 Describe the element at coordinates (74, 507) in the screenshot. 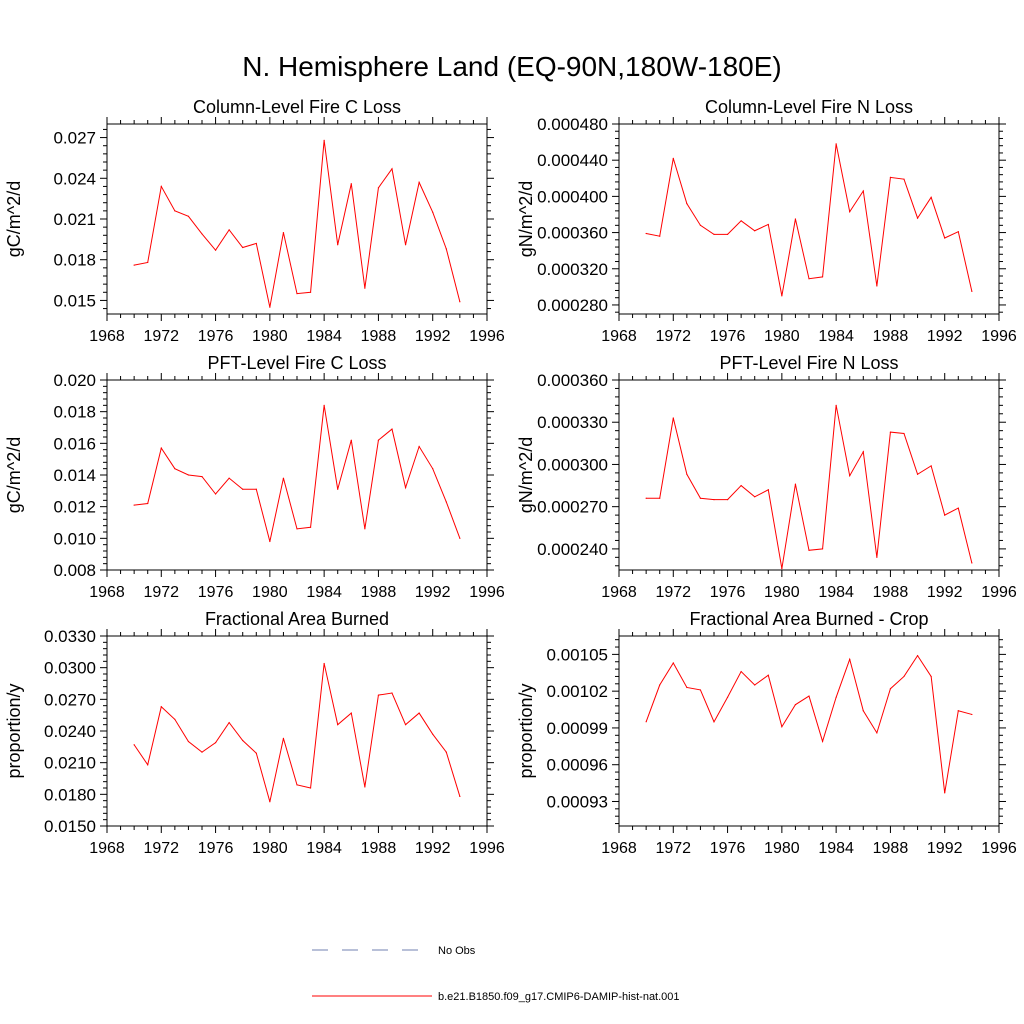

I see `chart-pft-level-fire-c-loss-ytick-label: 0.012` at that location.